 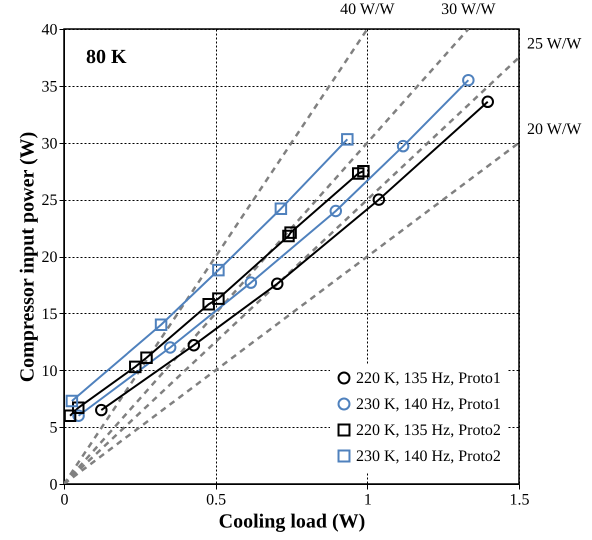 What do you see at coordinates (368, 500) in the screenshot?
I see `x-tick-label: 1` at bounding box center [368, 500].